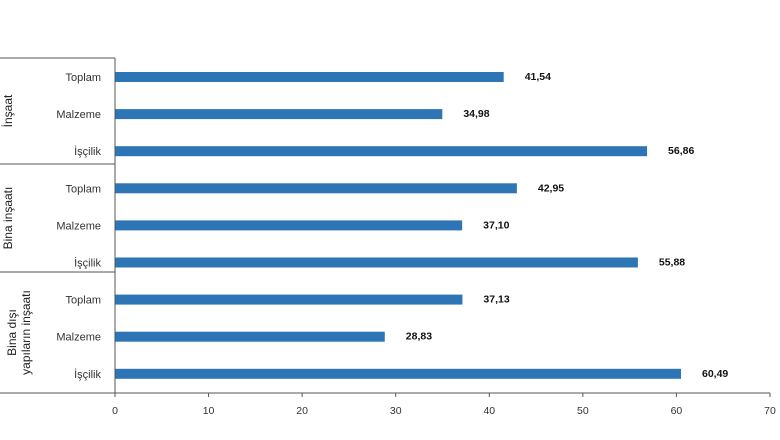 The image size is (780, 440). I want to click on data-label: 41,54, so click(538, 77).